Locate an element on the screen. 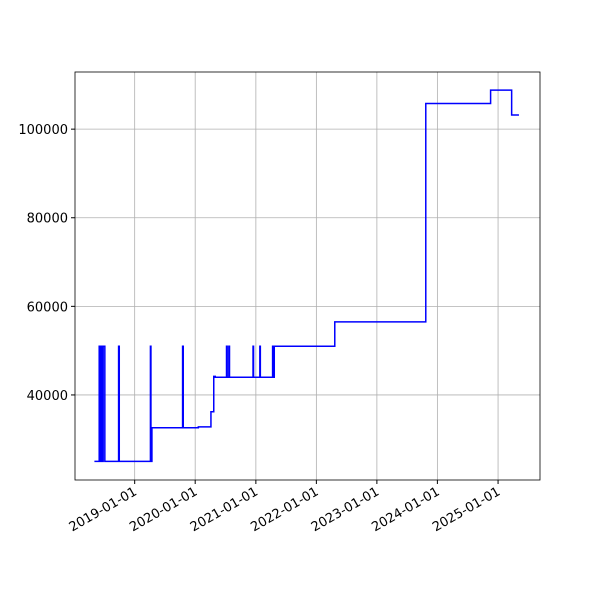  x-tick-label: 2019-01-01 is located at coordinates (103, 509).